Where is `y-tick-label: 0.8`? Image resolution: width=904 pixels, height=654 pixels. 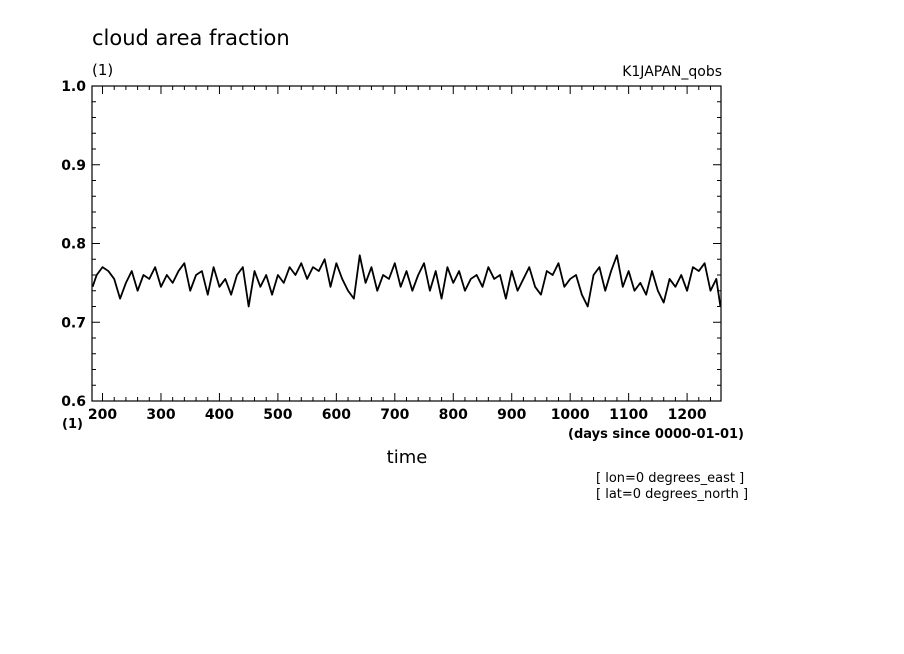
y-tick-label: 0.8 is located at coordinates (73, 245).